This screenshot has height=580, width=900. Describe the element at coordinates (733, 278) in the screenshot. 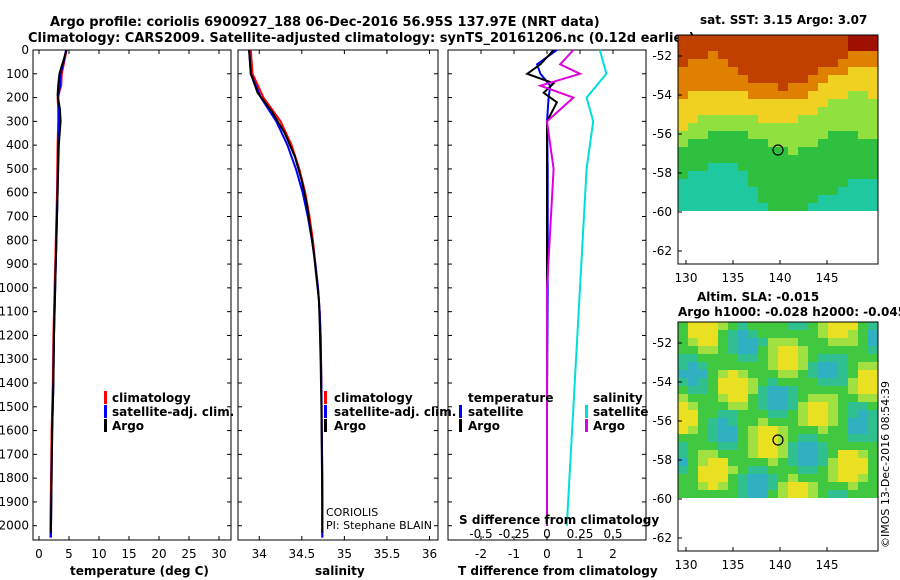

I see `lon-tick-label: 135` at that location.